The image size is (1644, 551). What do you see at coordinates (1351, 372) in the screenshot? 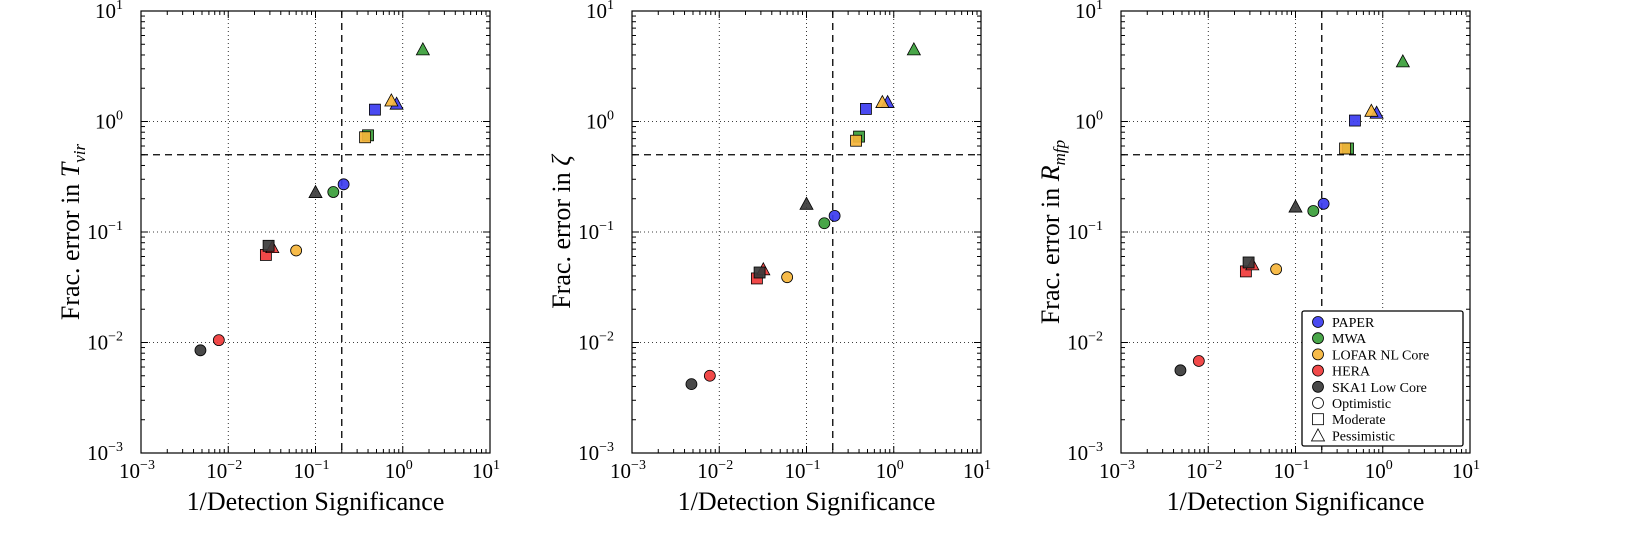
I see `legend-label: HERA` at bounding box center [1351, 372].